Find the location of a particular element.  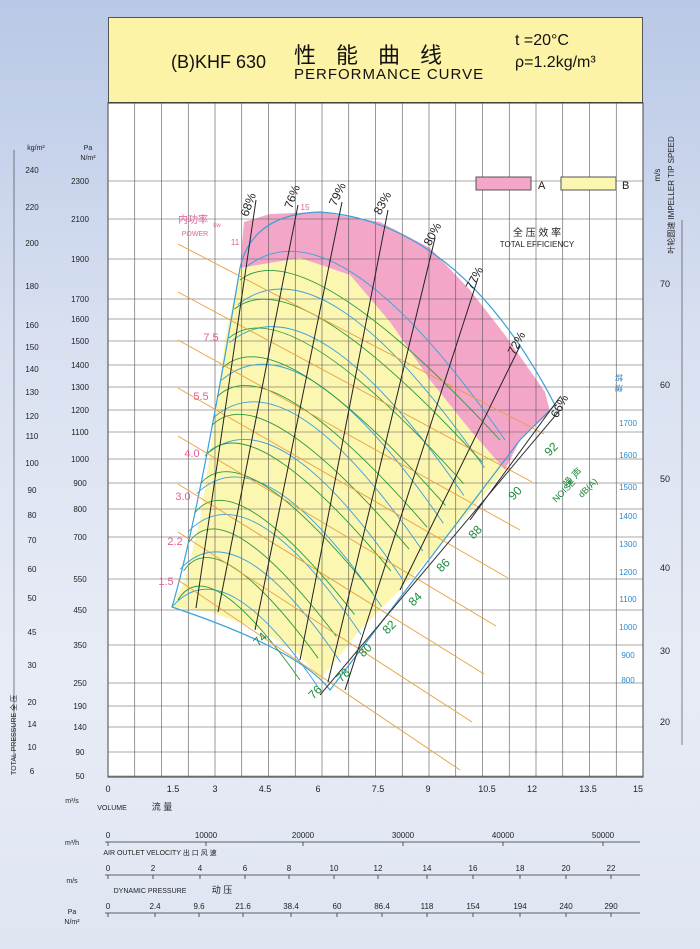

dynamic-axis-tick: 86.4 is located at coordinates (382, 906).